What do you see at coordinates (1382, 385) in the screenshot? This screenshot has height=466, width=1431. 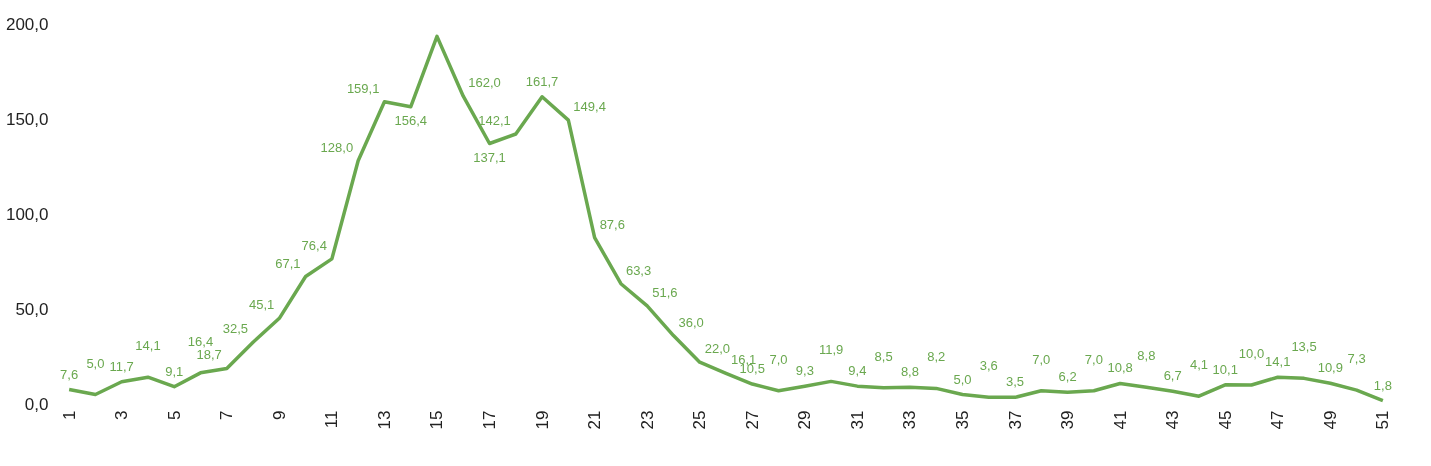 I see `data-label: 1,8` at bounding box center [1382, 385].